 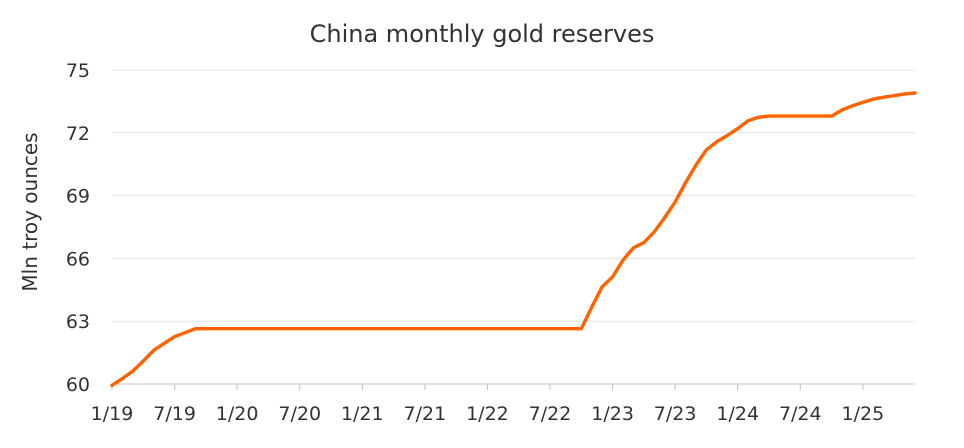 What do you see at coordinates (78, 71) in the screenshot?
I see `y-tick-label-75: 75` at bounding box center [78, 71].